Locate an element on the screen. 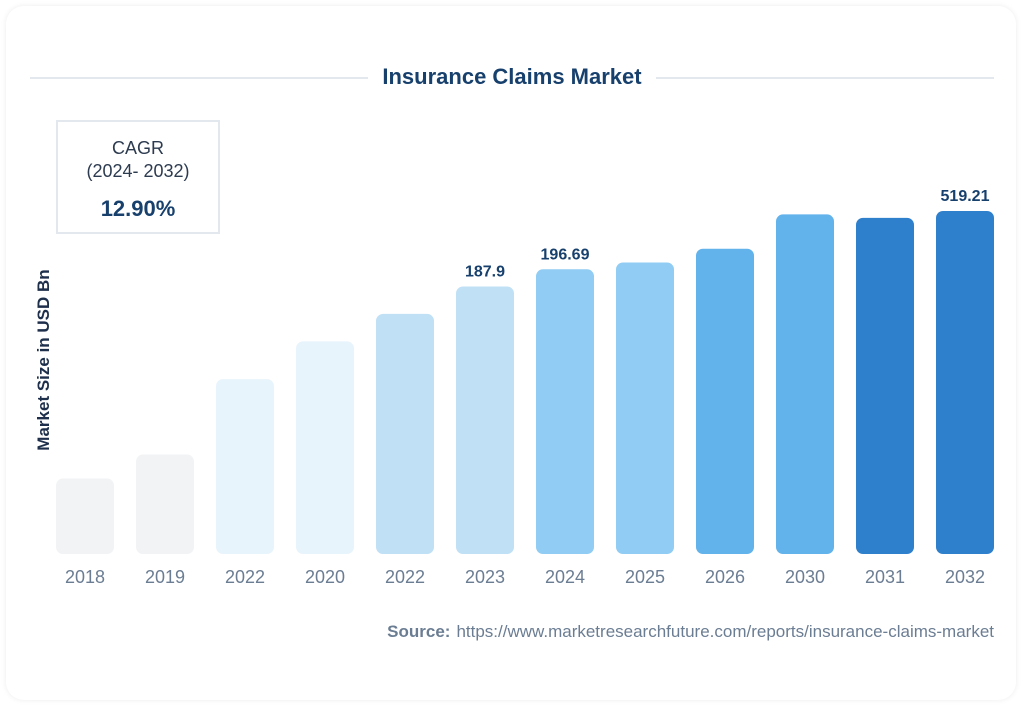 This screenshot has height=708, width=1024. cagr-box: CAGR (2024- 2032) 12.90% is located at coordinates (138, 177).